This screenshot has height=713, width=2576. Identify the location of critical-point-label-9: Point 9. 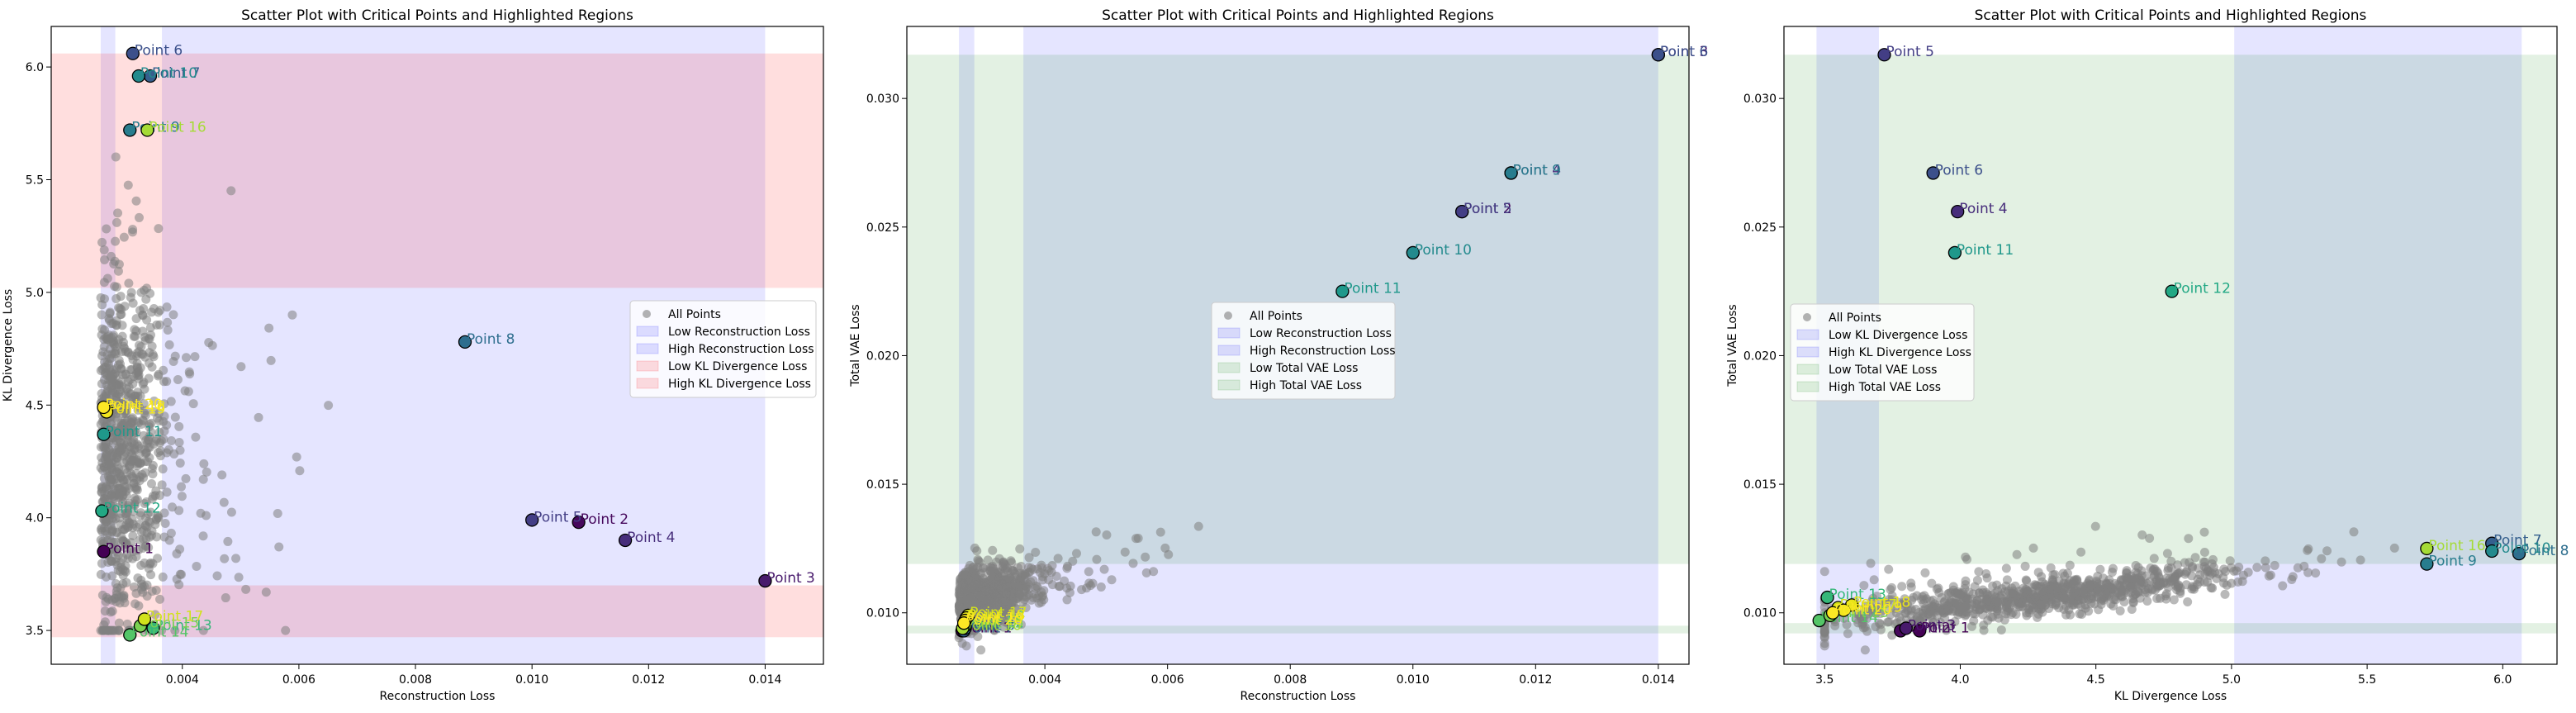
(1537, 170).